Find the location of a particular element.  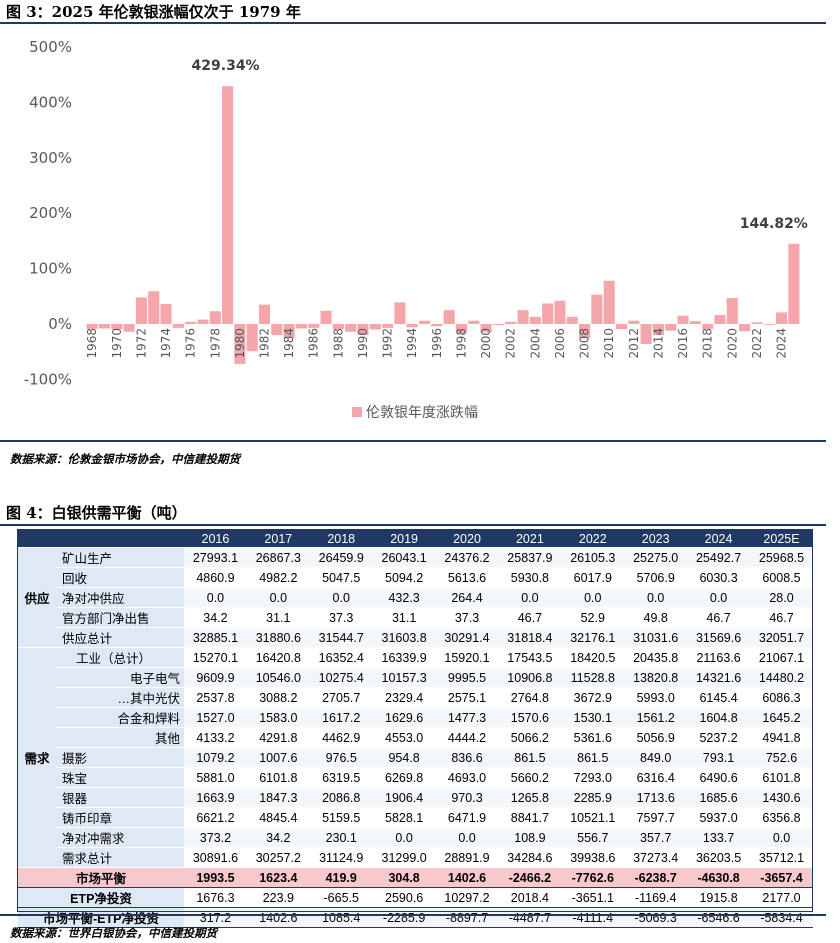

table-cell: 1617.2 is located at coordinates (341, 717).